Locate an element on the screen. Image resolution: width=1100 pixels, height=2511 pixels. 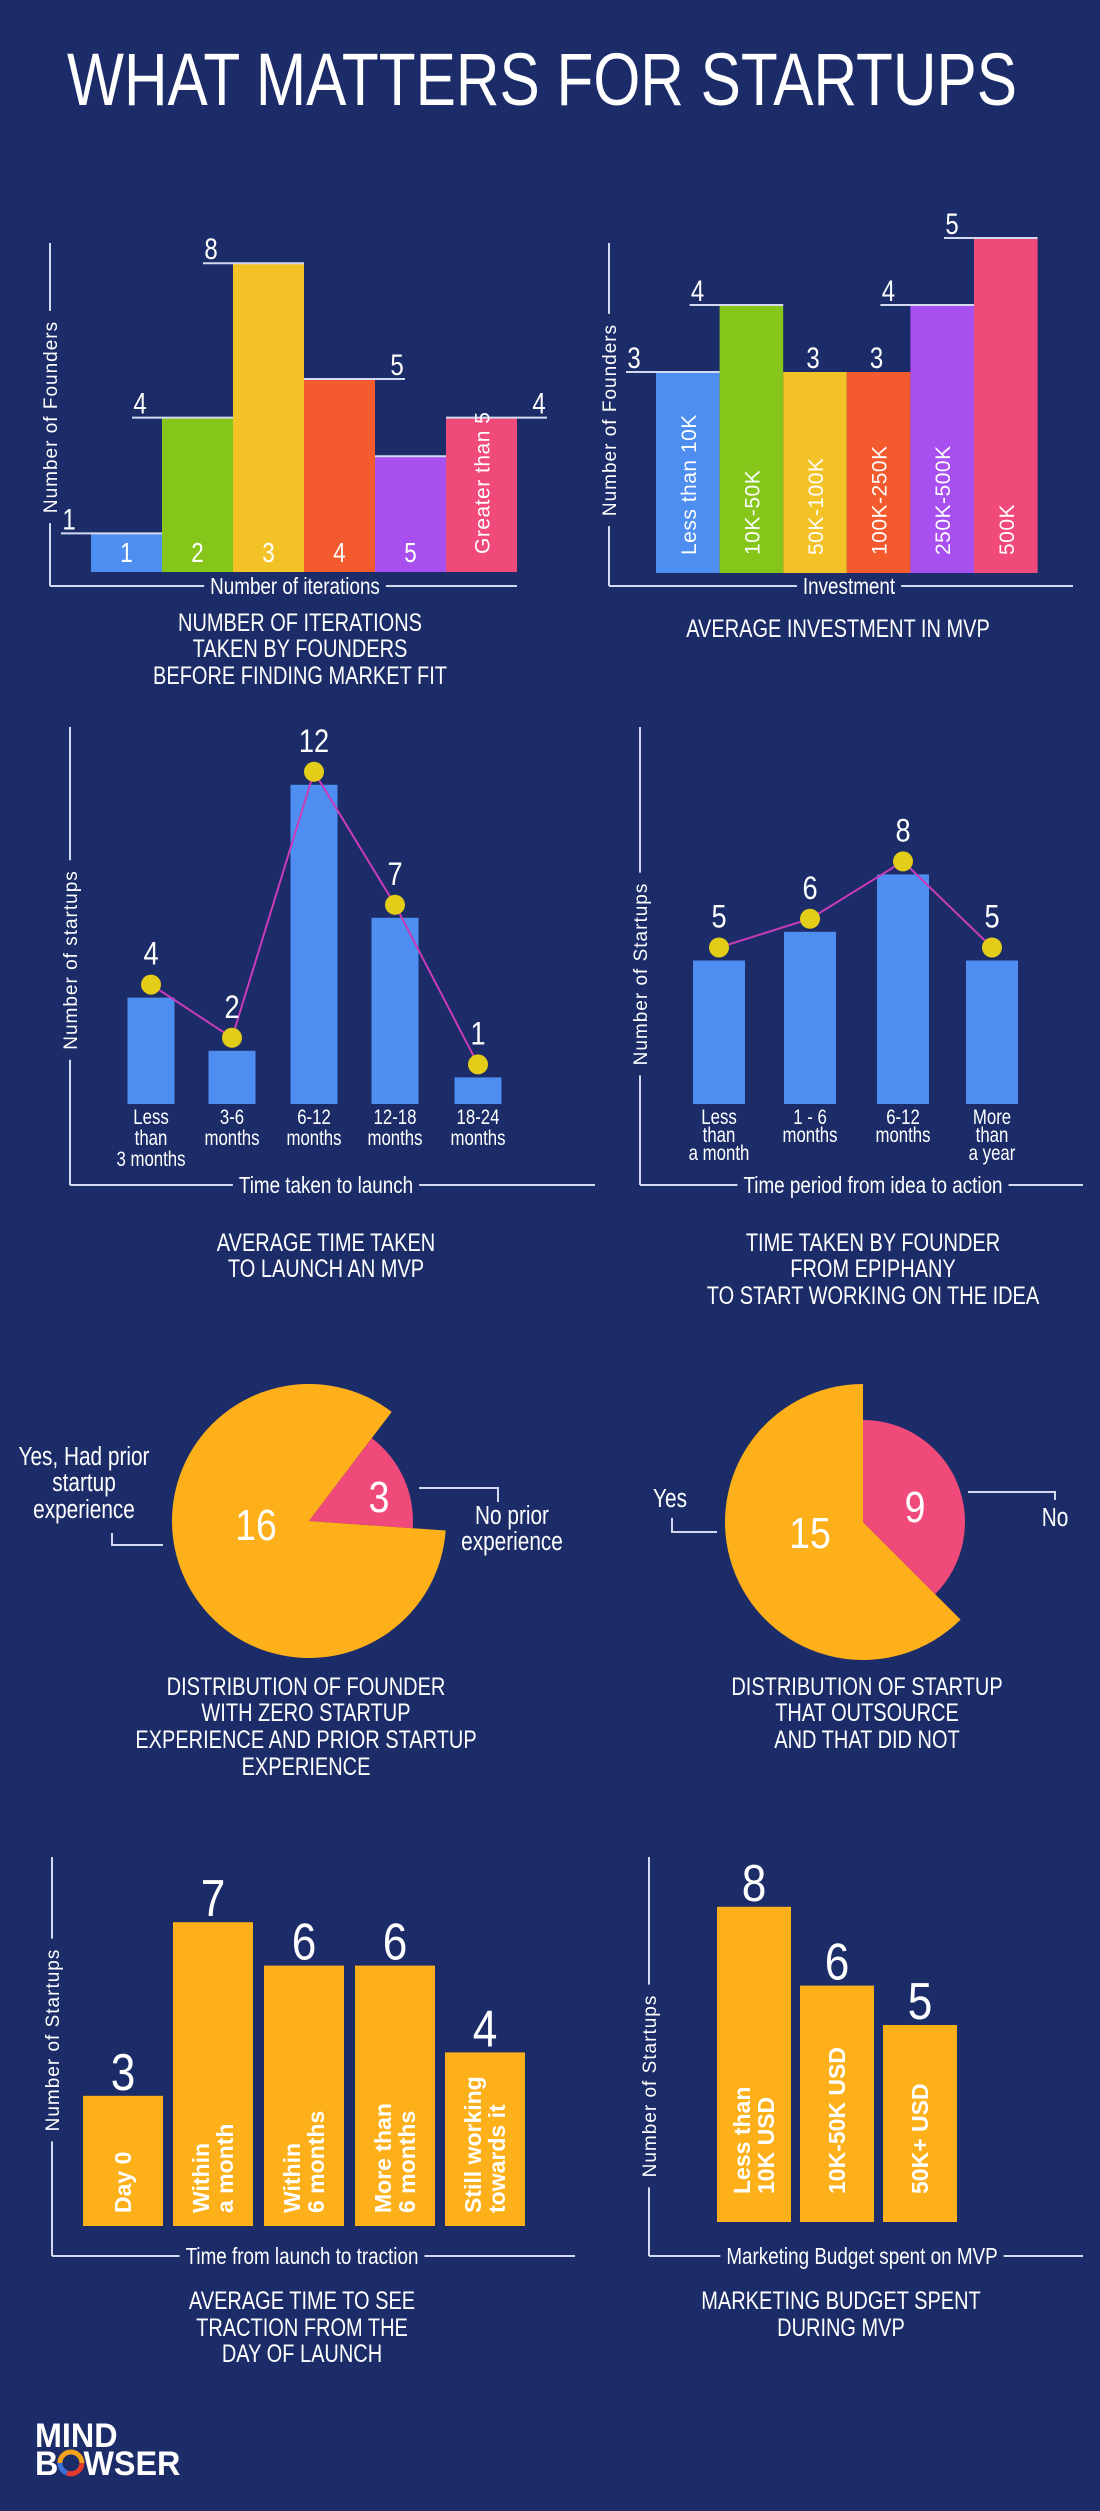
chart-caption: TRACTION FROM THE is located at coordinates (302, 2328).